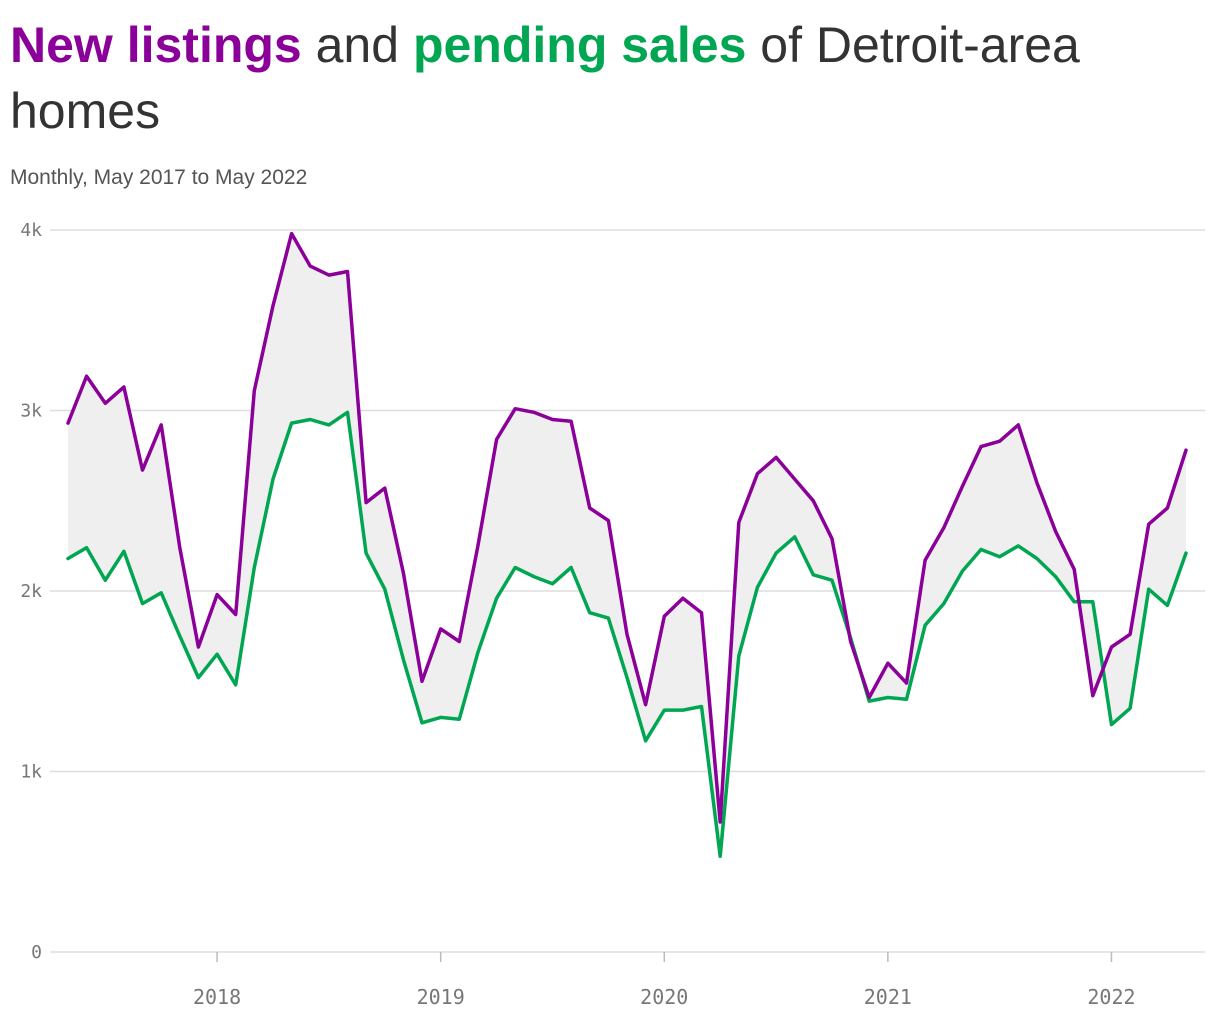  Describe the element at coordinates (579, 45) in the screenshot. I see `title-pending-sales: pending sales` at that location.